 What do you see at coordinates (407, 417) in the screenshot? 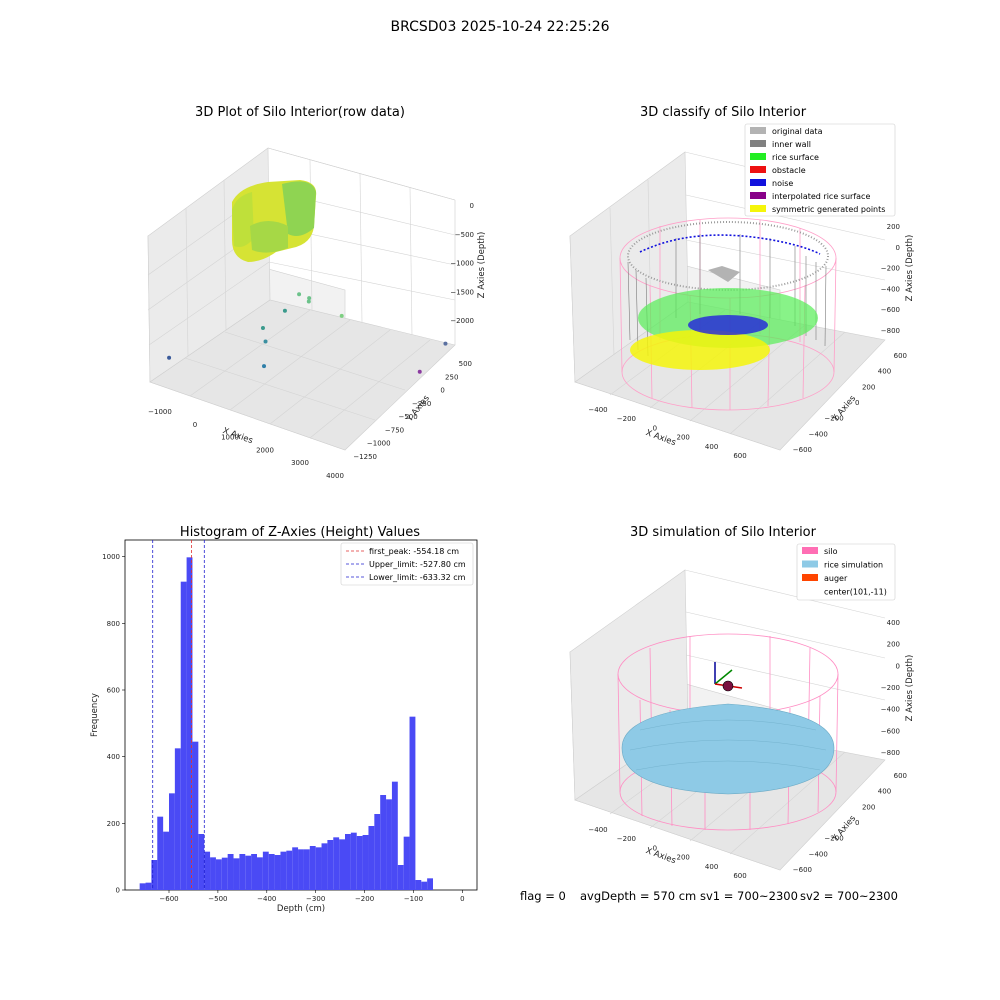
I see `raw-y-tick-label: −500` at bounding box center [407, 417].